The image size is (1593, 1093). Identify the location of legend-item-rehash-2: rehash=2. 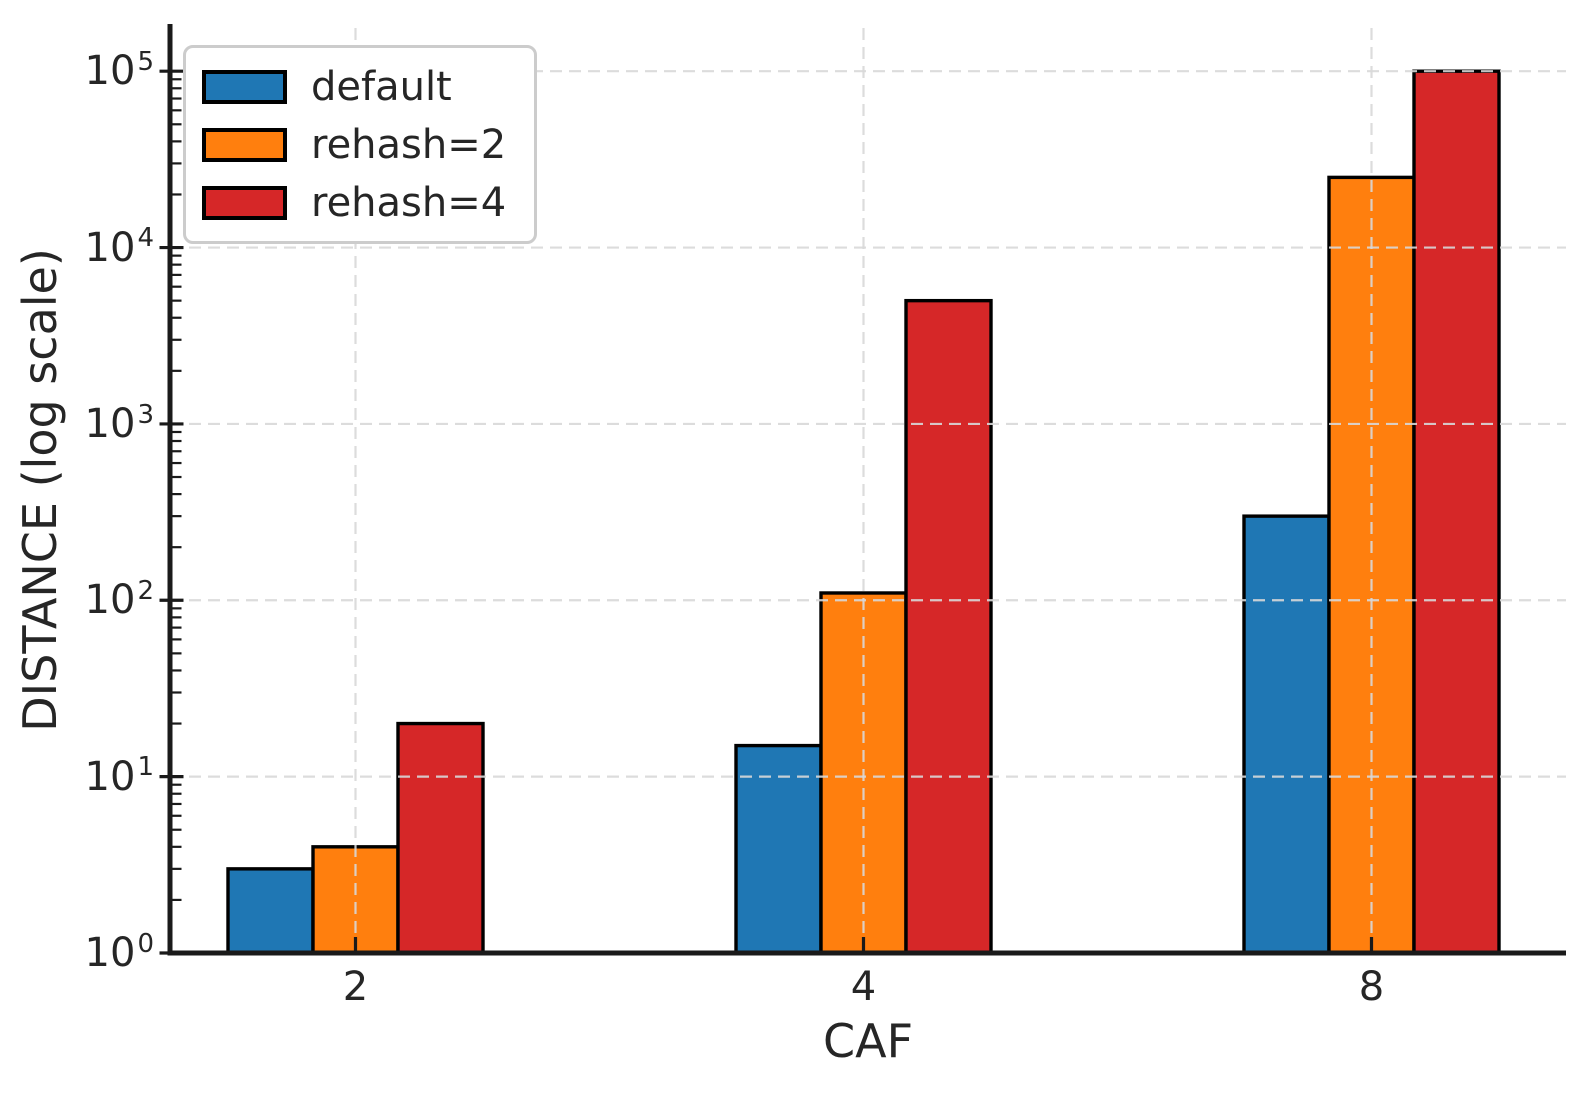
(354, 144).